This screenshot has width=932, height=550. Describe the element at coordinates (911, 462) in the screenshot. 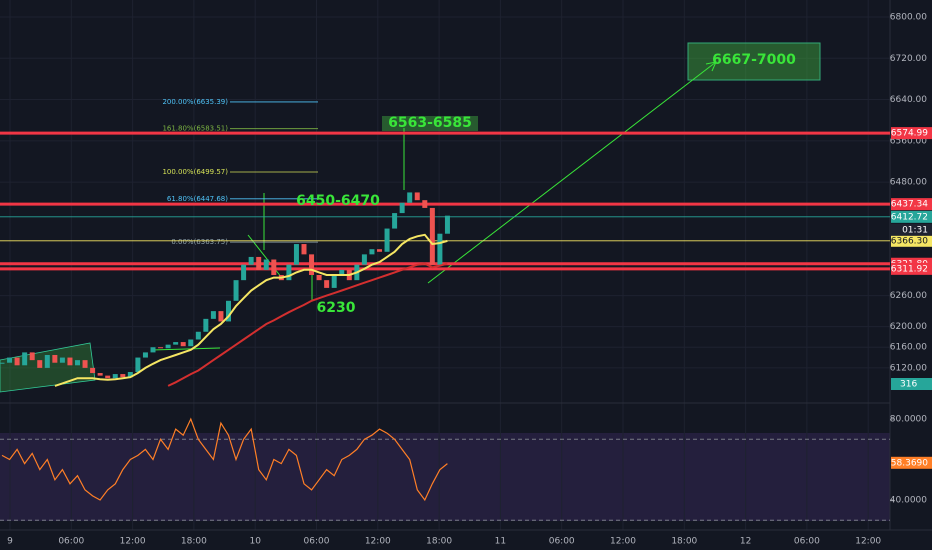

I see `rsi-tag` at that location.